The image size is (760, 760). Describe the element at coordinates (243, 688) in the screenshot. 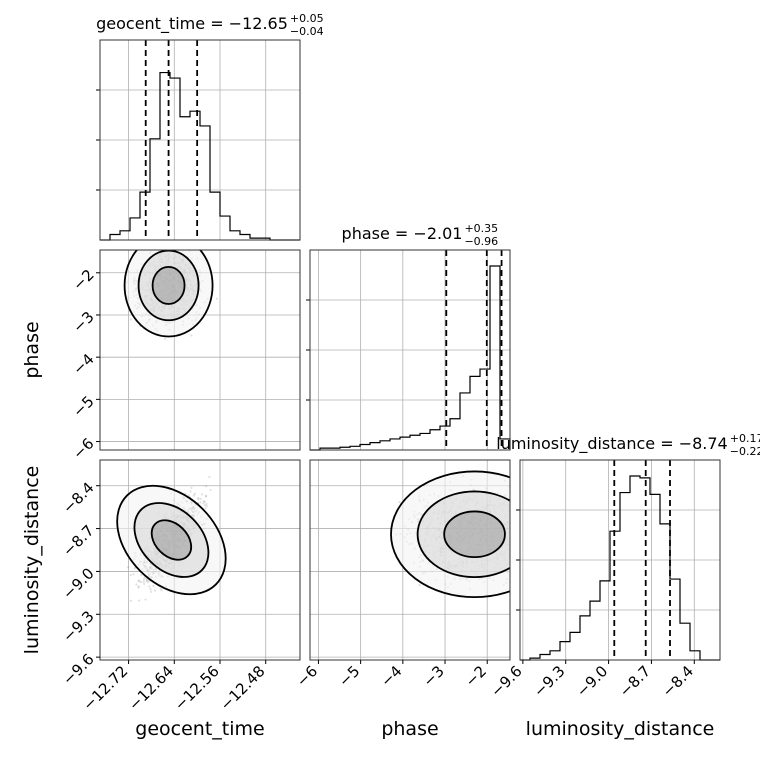

I see `x-tick-label: −12.48` at that location.